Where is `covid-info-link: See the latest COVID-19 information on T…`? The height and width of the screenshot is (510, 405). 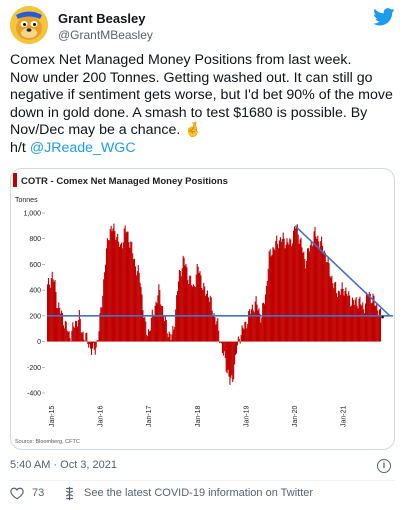 covid-info-link: See the latest COVID-19 information on T… is located at coordinates (199, 493).